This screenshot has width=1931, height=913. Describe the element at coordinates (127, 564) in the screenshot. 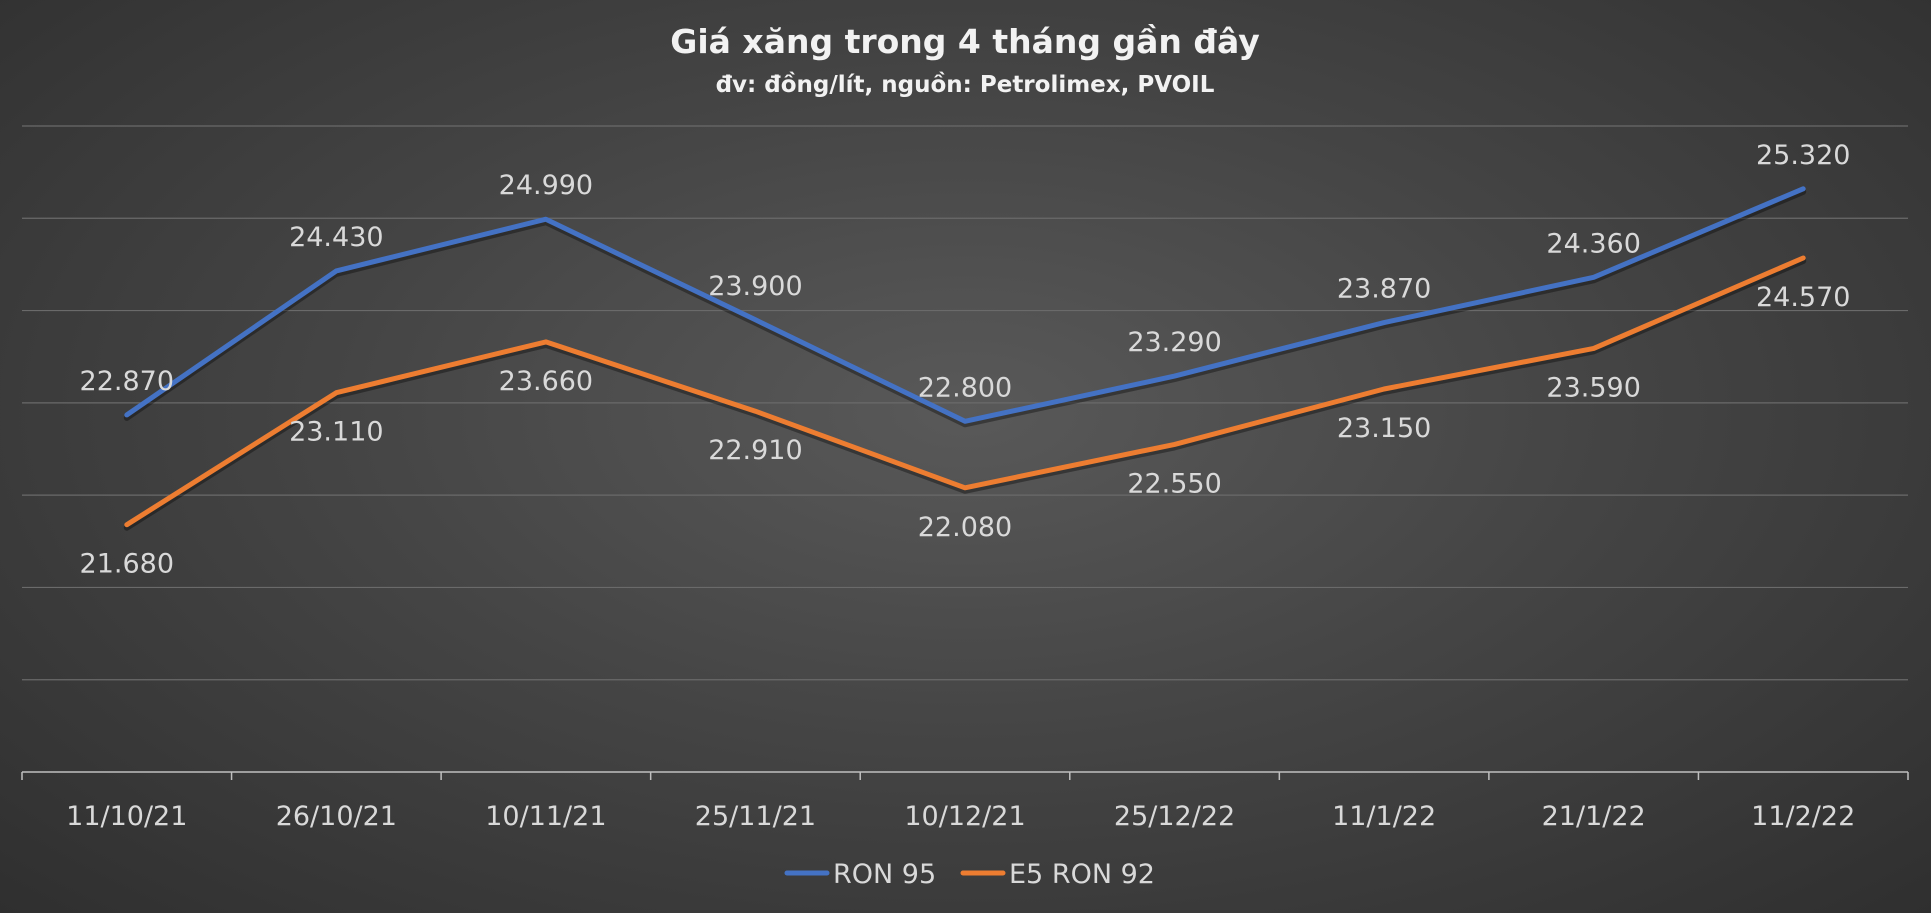

I see `data-label: 21.680` at that location.